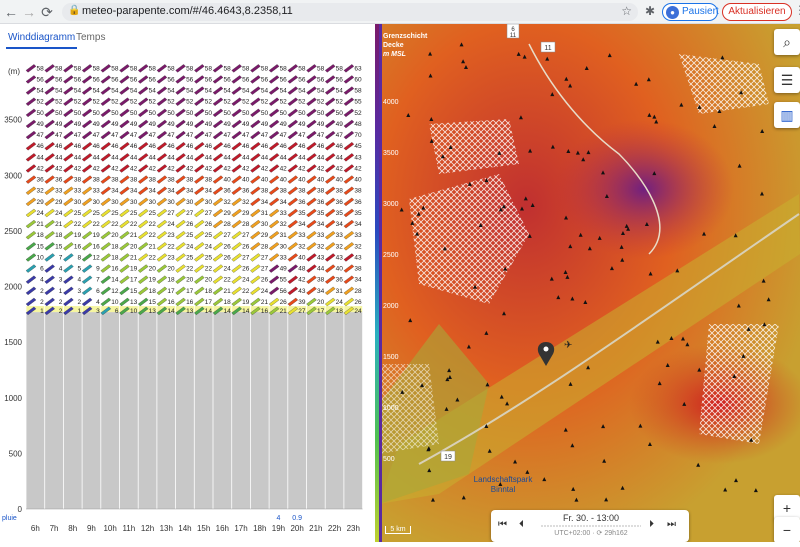  What do you see at coordinates (352, 235) in the screenshot?
I see `wind-barb: 33` at bounding box center [352, 235].